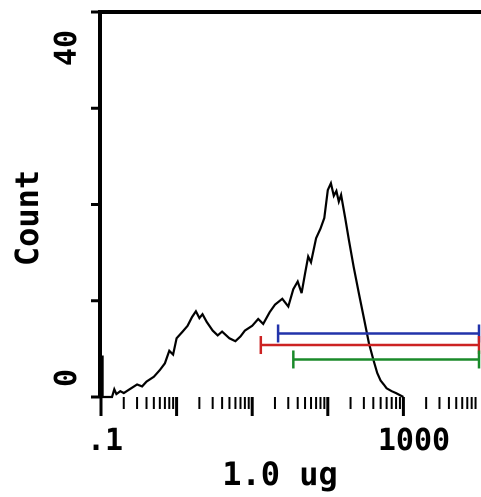  I want to click on gate-markers, so click(370, 346).